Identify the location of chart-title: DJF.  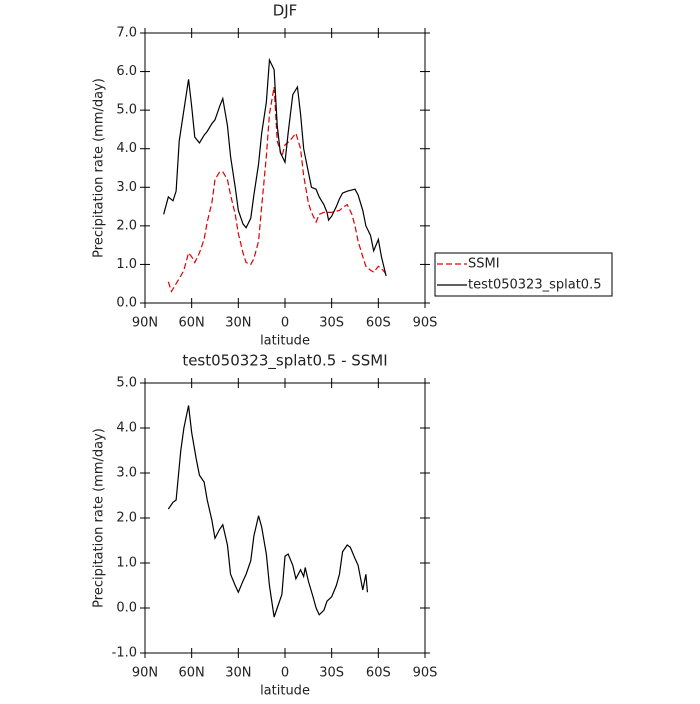
(285, 11).